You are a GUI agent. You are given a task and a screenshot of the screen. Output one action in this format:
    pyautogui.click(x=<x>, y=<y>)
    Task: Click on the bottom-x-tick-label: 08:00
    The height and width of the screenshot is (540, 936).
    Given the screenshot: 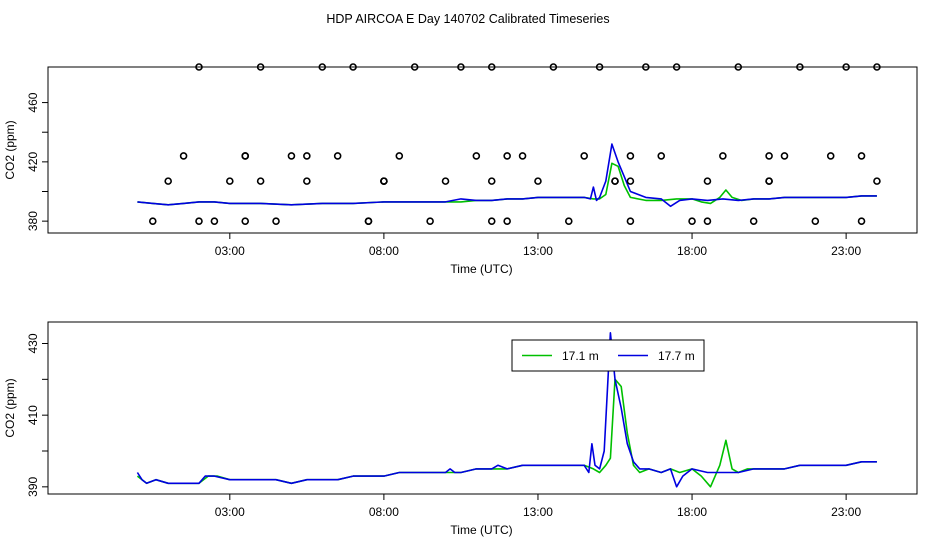 What is the action you would take?
    pyautogui.click(x=384, y=512)
    